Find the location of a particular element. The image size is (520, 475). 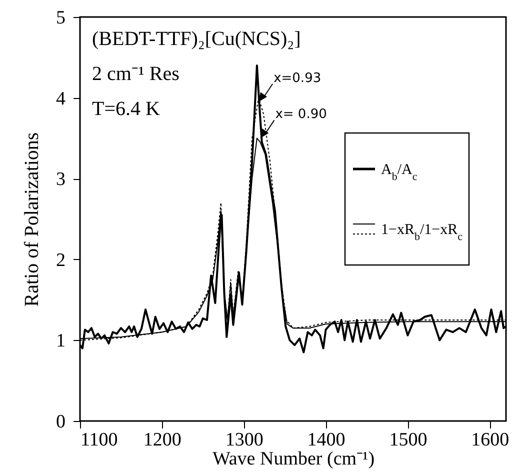

y-tick-label: 1 is located at coordinates (61, 341).